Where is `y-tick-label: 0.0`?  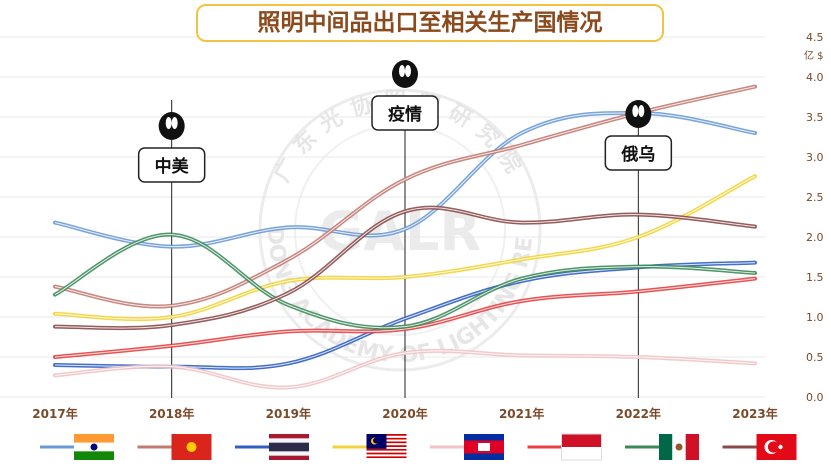
y-tick-label: 0.0 is located at coordinates (815, 397).